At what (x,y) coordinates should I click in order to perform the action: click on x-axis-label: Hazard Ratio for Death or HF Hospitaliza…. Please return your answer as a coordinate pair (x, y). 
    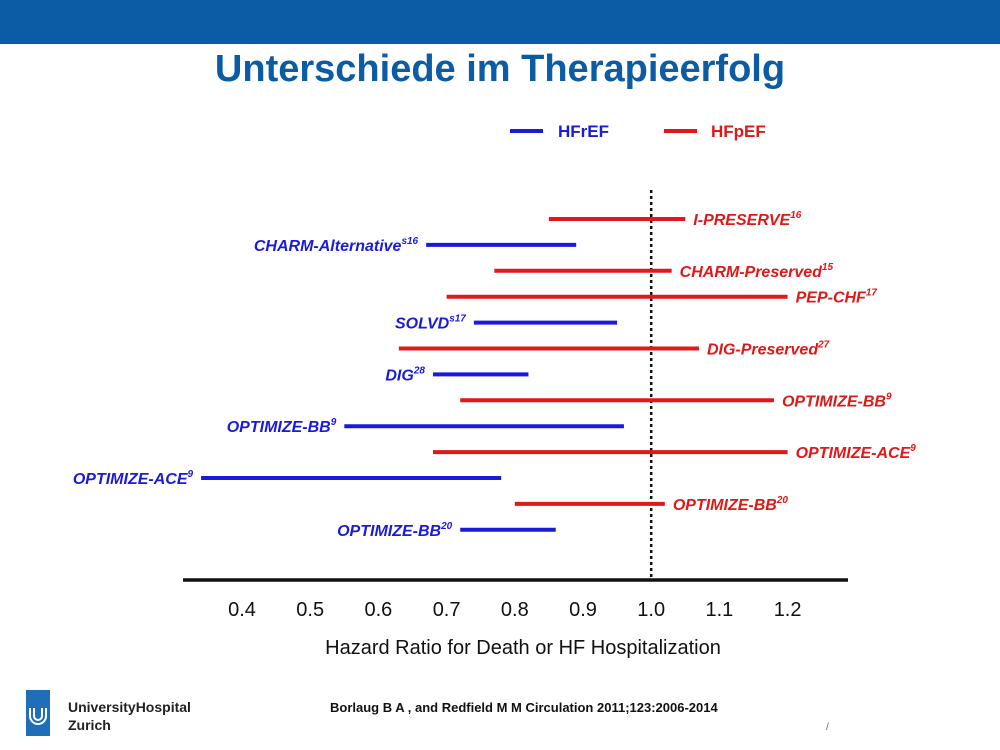
    Looking at the image, I should click on (523, 648).